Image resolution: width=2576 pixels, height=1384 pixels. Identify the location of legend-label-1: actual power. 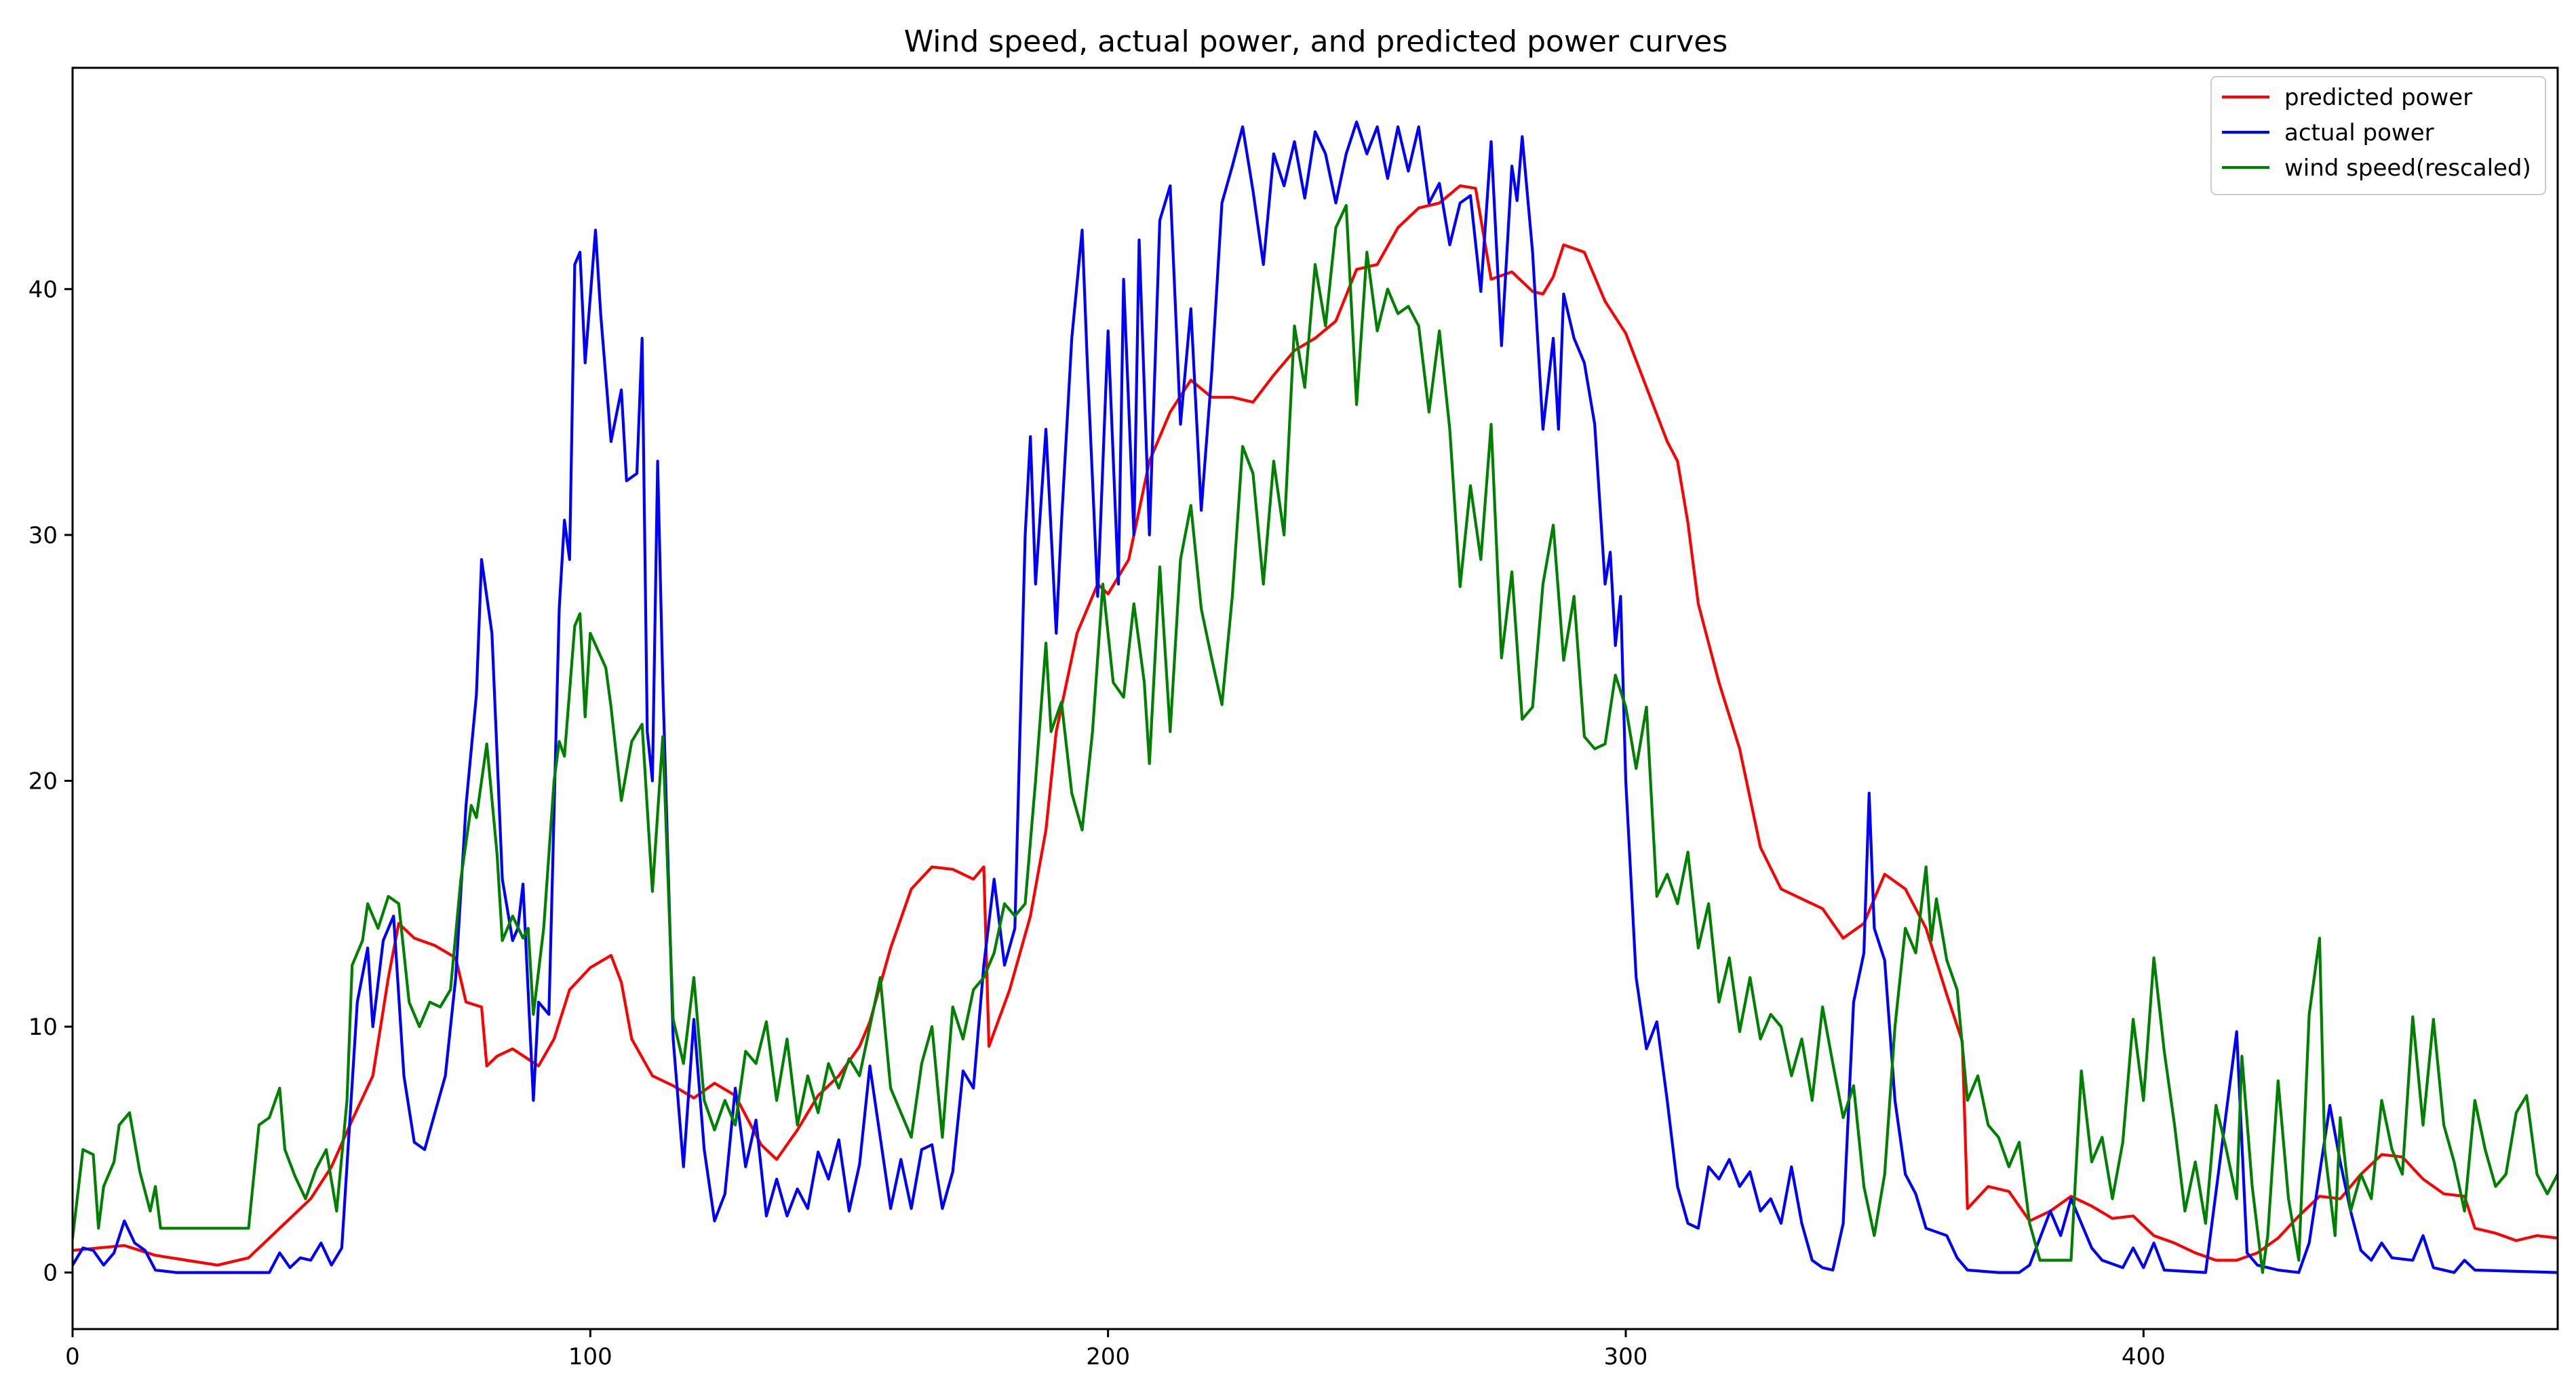
(2359, 132).